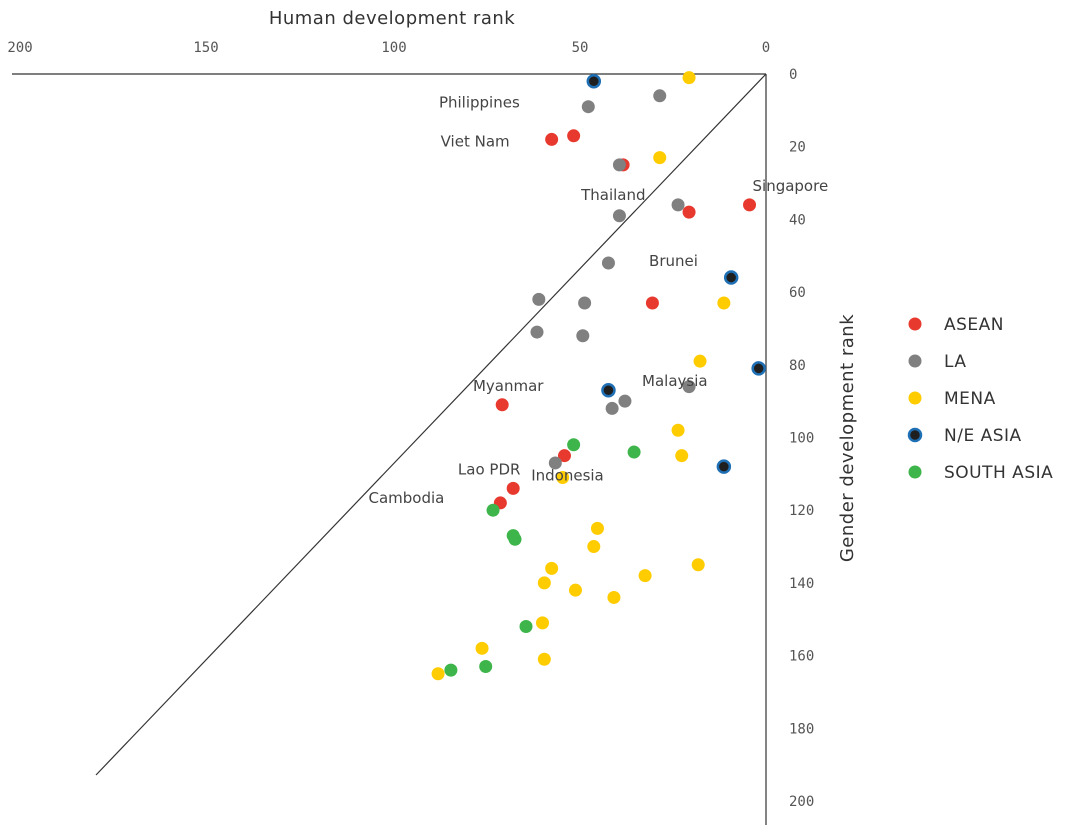 This screenshot has height=825, width=1083. I want to click on country-label: Thailand, so click(612, 195).